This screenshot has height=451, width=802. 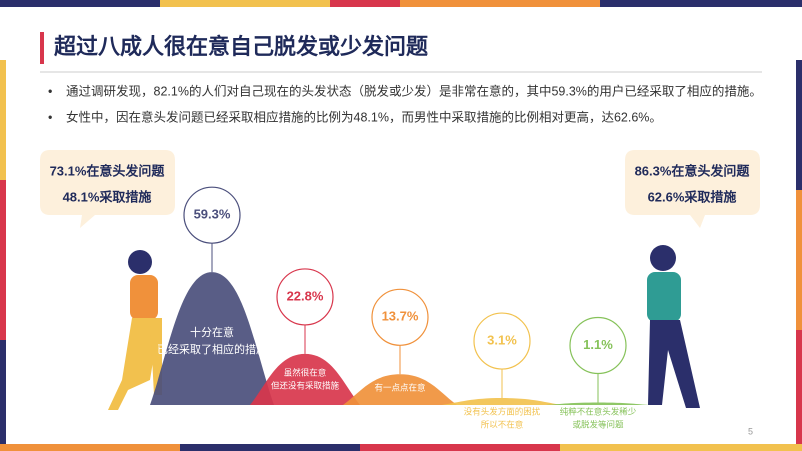 I want to click on callout-text: 62.6%采取措施, so click(x=692, y=196).